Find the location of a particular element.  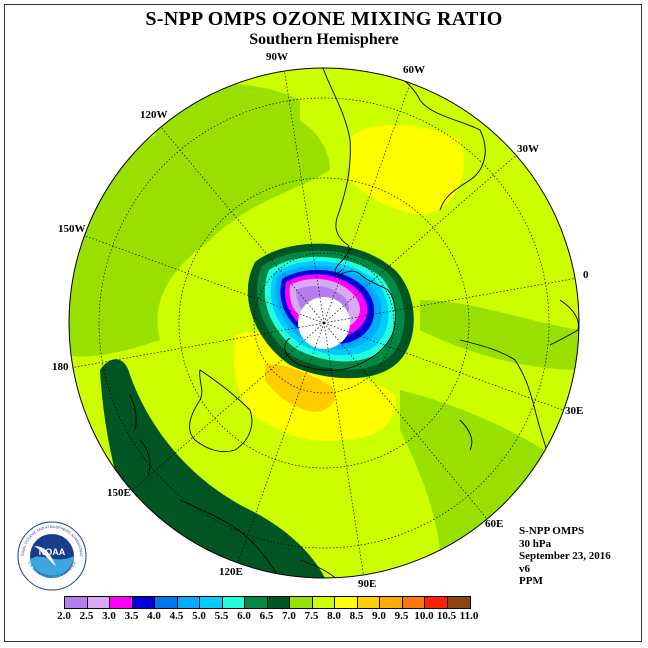

field-8.0-8.5-north is located at coordinates (407, 170).